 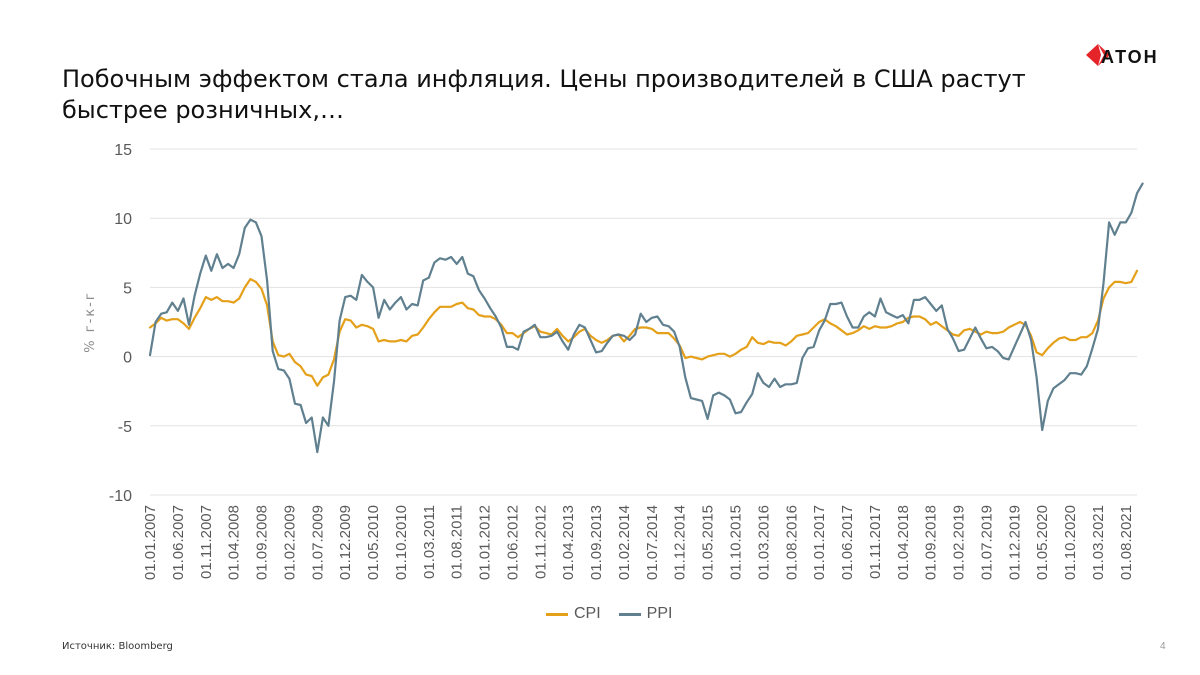 What do you see at coordinates (903, 542) in the screenshot?
I see `x-tick-label: 01.04.2018` at bounding box center [903, 542].